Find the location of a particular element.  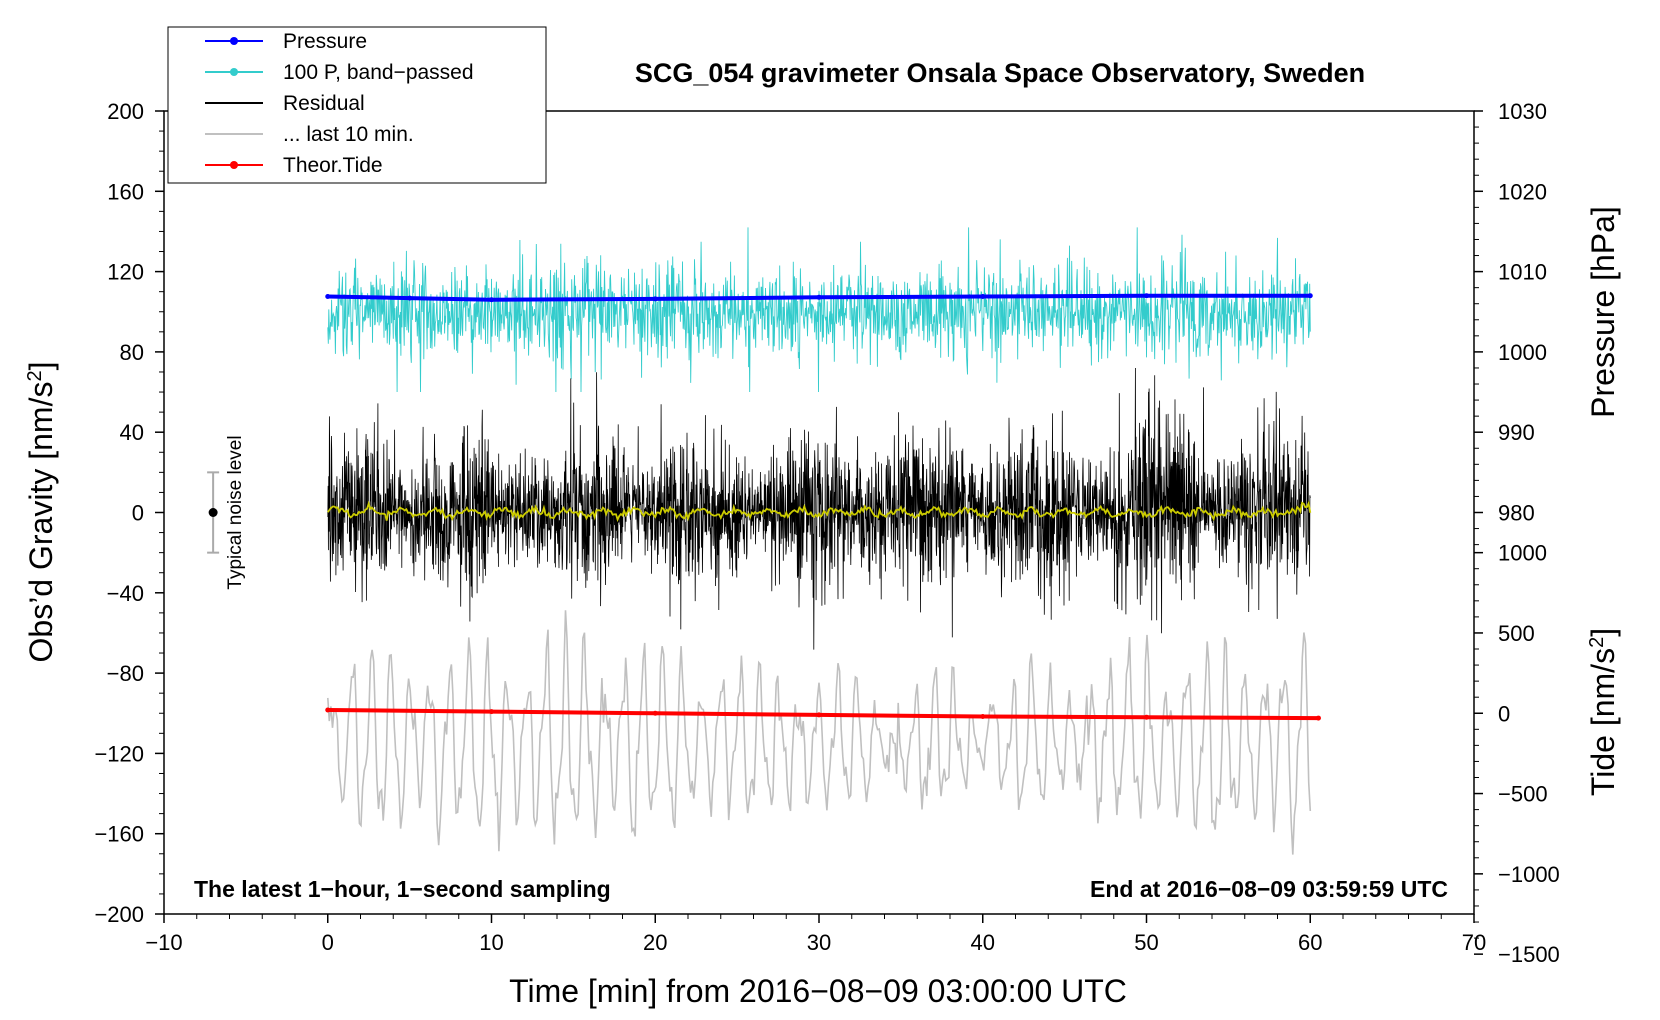

series-band-passed-line is located at coordinates (819, 310).